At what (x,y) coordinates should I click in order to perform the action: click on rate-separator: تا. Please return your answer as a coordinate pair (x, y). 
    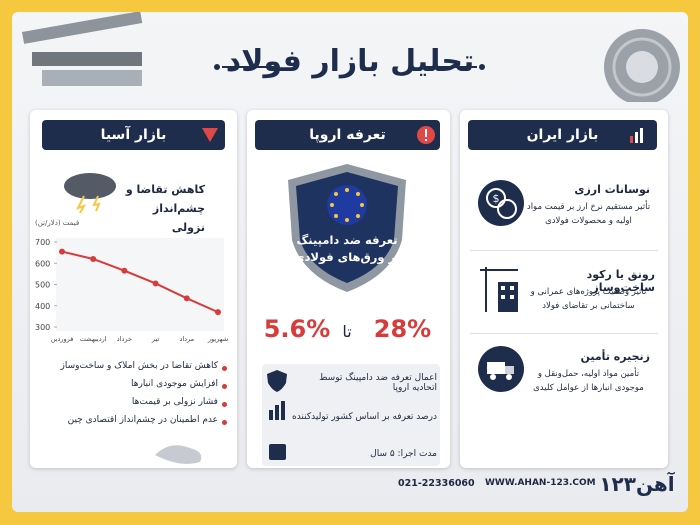
    Looking at the image, I should click on (347, 331).